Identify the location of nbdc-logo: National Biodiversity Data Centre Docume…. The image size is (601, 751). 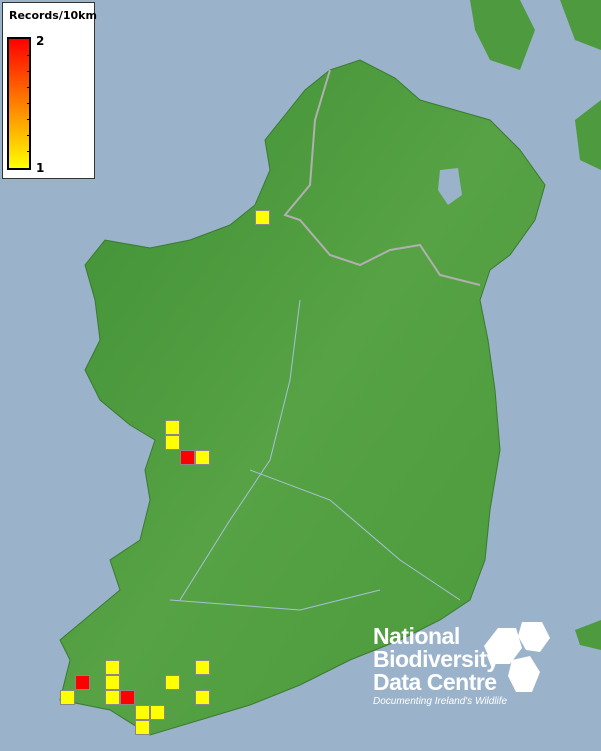
(461, 664).